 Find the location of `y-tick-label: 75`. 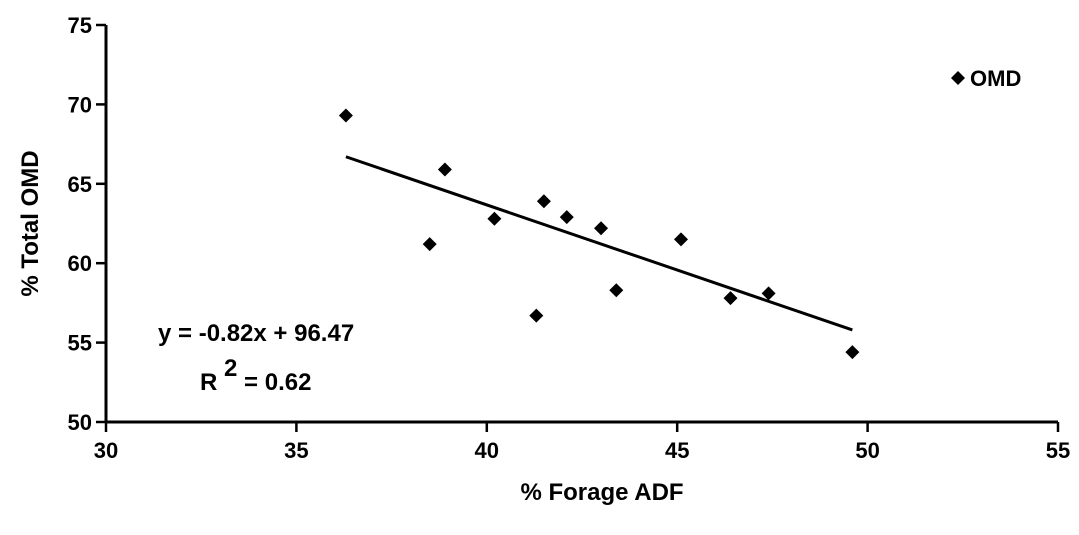

y-tick-label: 75 is located at coordinates (80, 25).